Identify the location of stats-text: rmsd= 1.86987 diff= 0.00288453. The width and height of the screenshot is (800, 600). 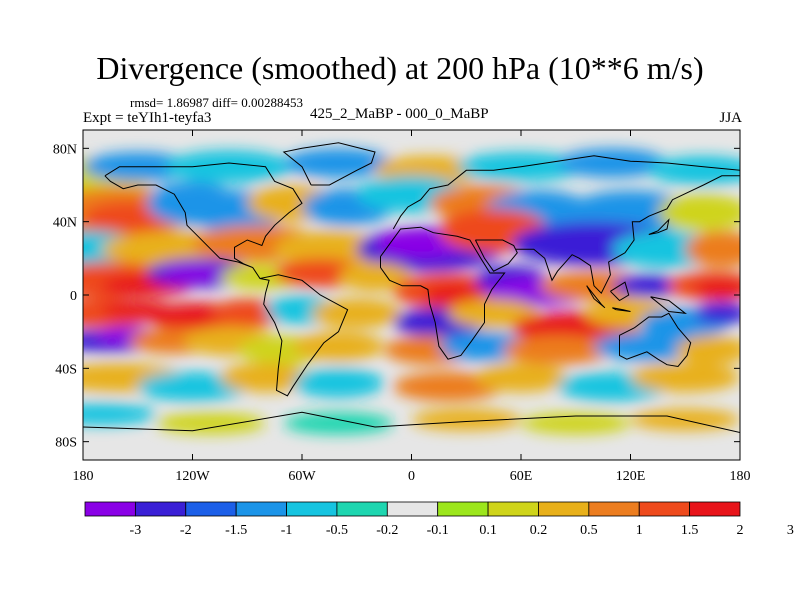
(216, 102).